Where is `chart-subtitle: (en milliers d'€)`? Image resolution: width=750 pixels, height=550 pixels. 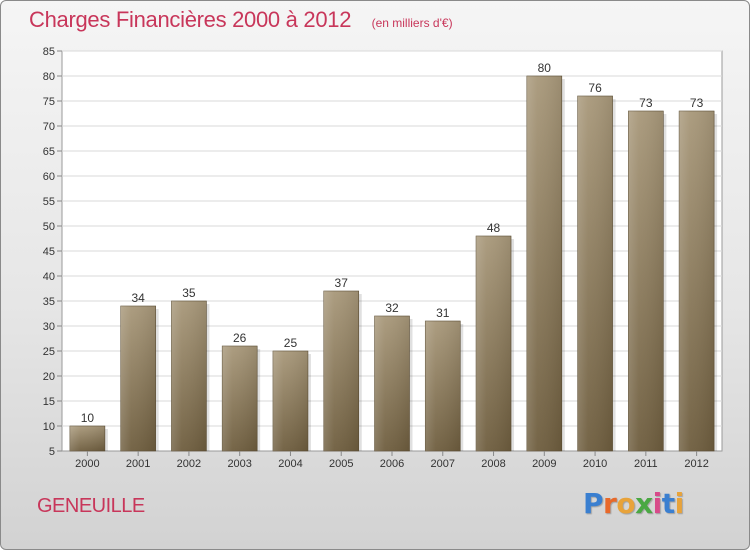 chart-subtitle: (en milliers d'€) is located at coordinates (412, 23).